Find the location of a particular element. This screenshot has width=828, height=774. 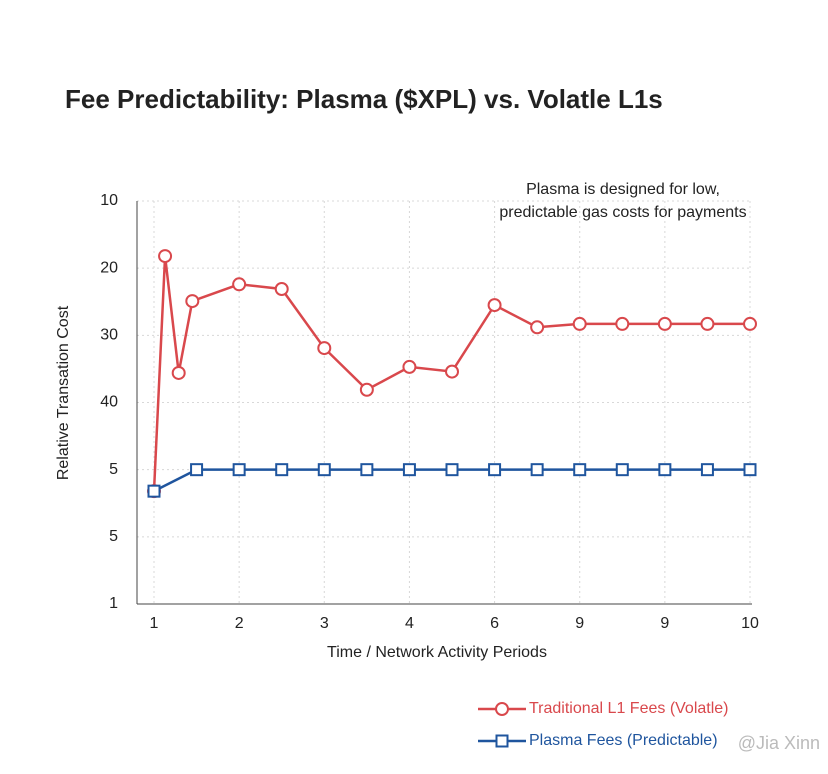

legend-label: Traditional L1 Fees (Volatle) is located at coordinates (629, 708).